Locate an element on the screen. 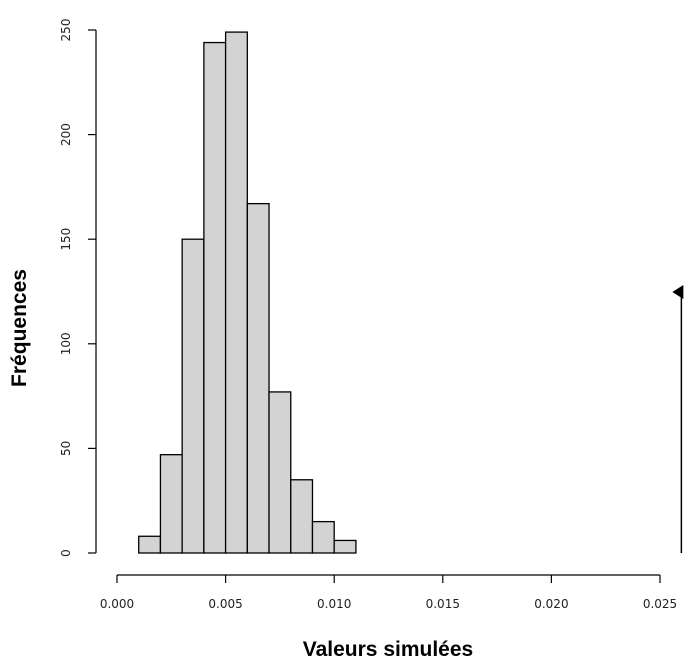 The image size is (690, 666). x-tick-label: 0.010 is located at coordinates (334, 604).